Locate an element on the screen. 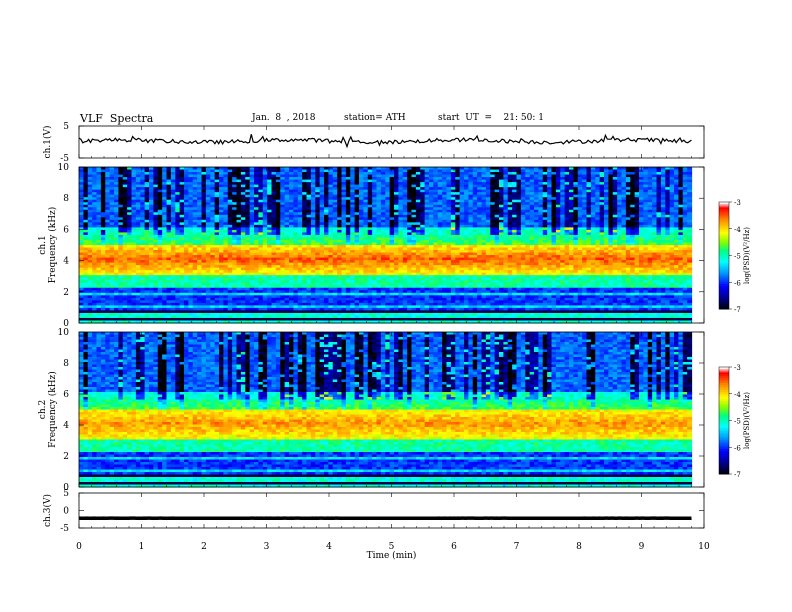  chart-title: VLF Spectra is located at coordinates (117, 118).